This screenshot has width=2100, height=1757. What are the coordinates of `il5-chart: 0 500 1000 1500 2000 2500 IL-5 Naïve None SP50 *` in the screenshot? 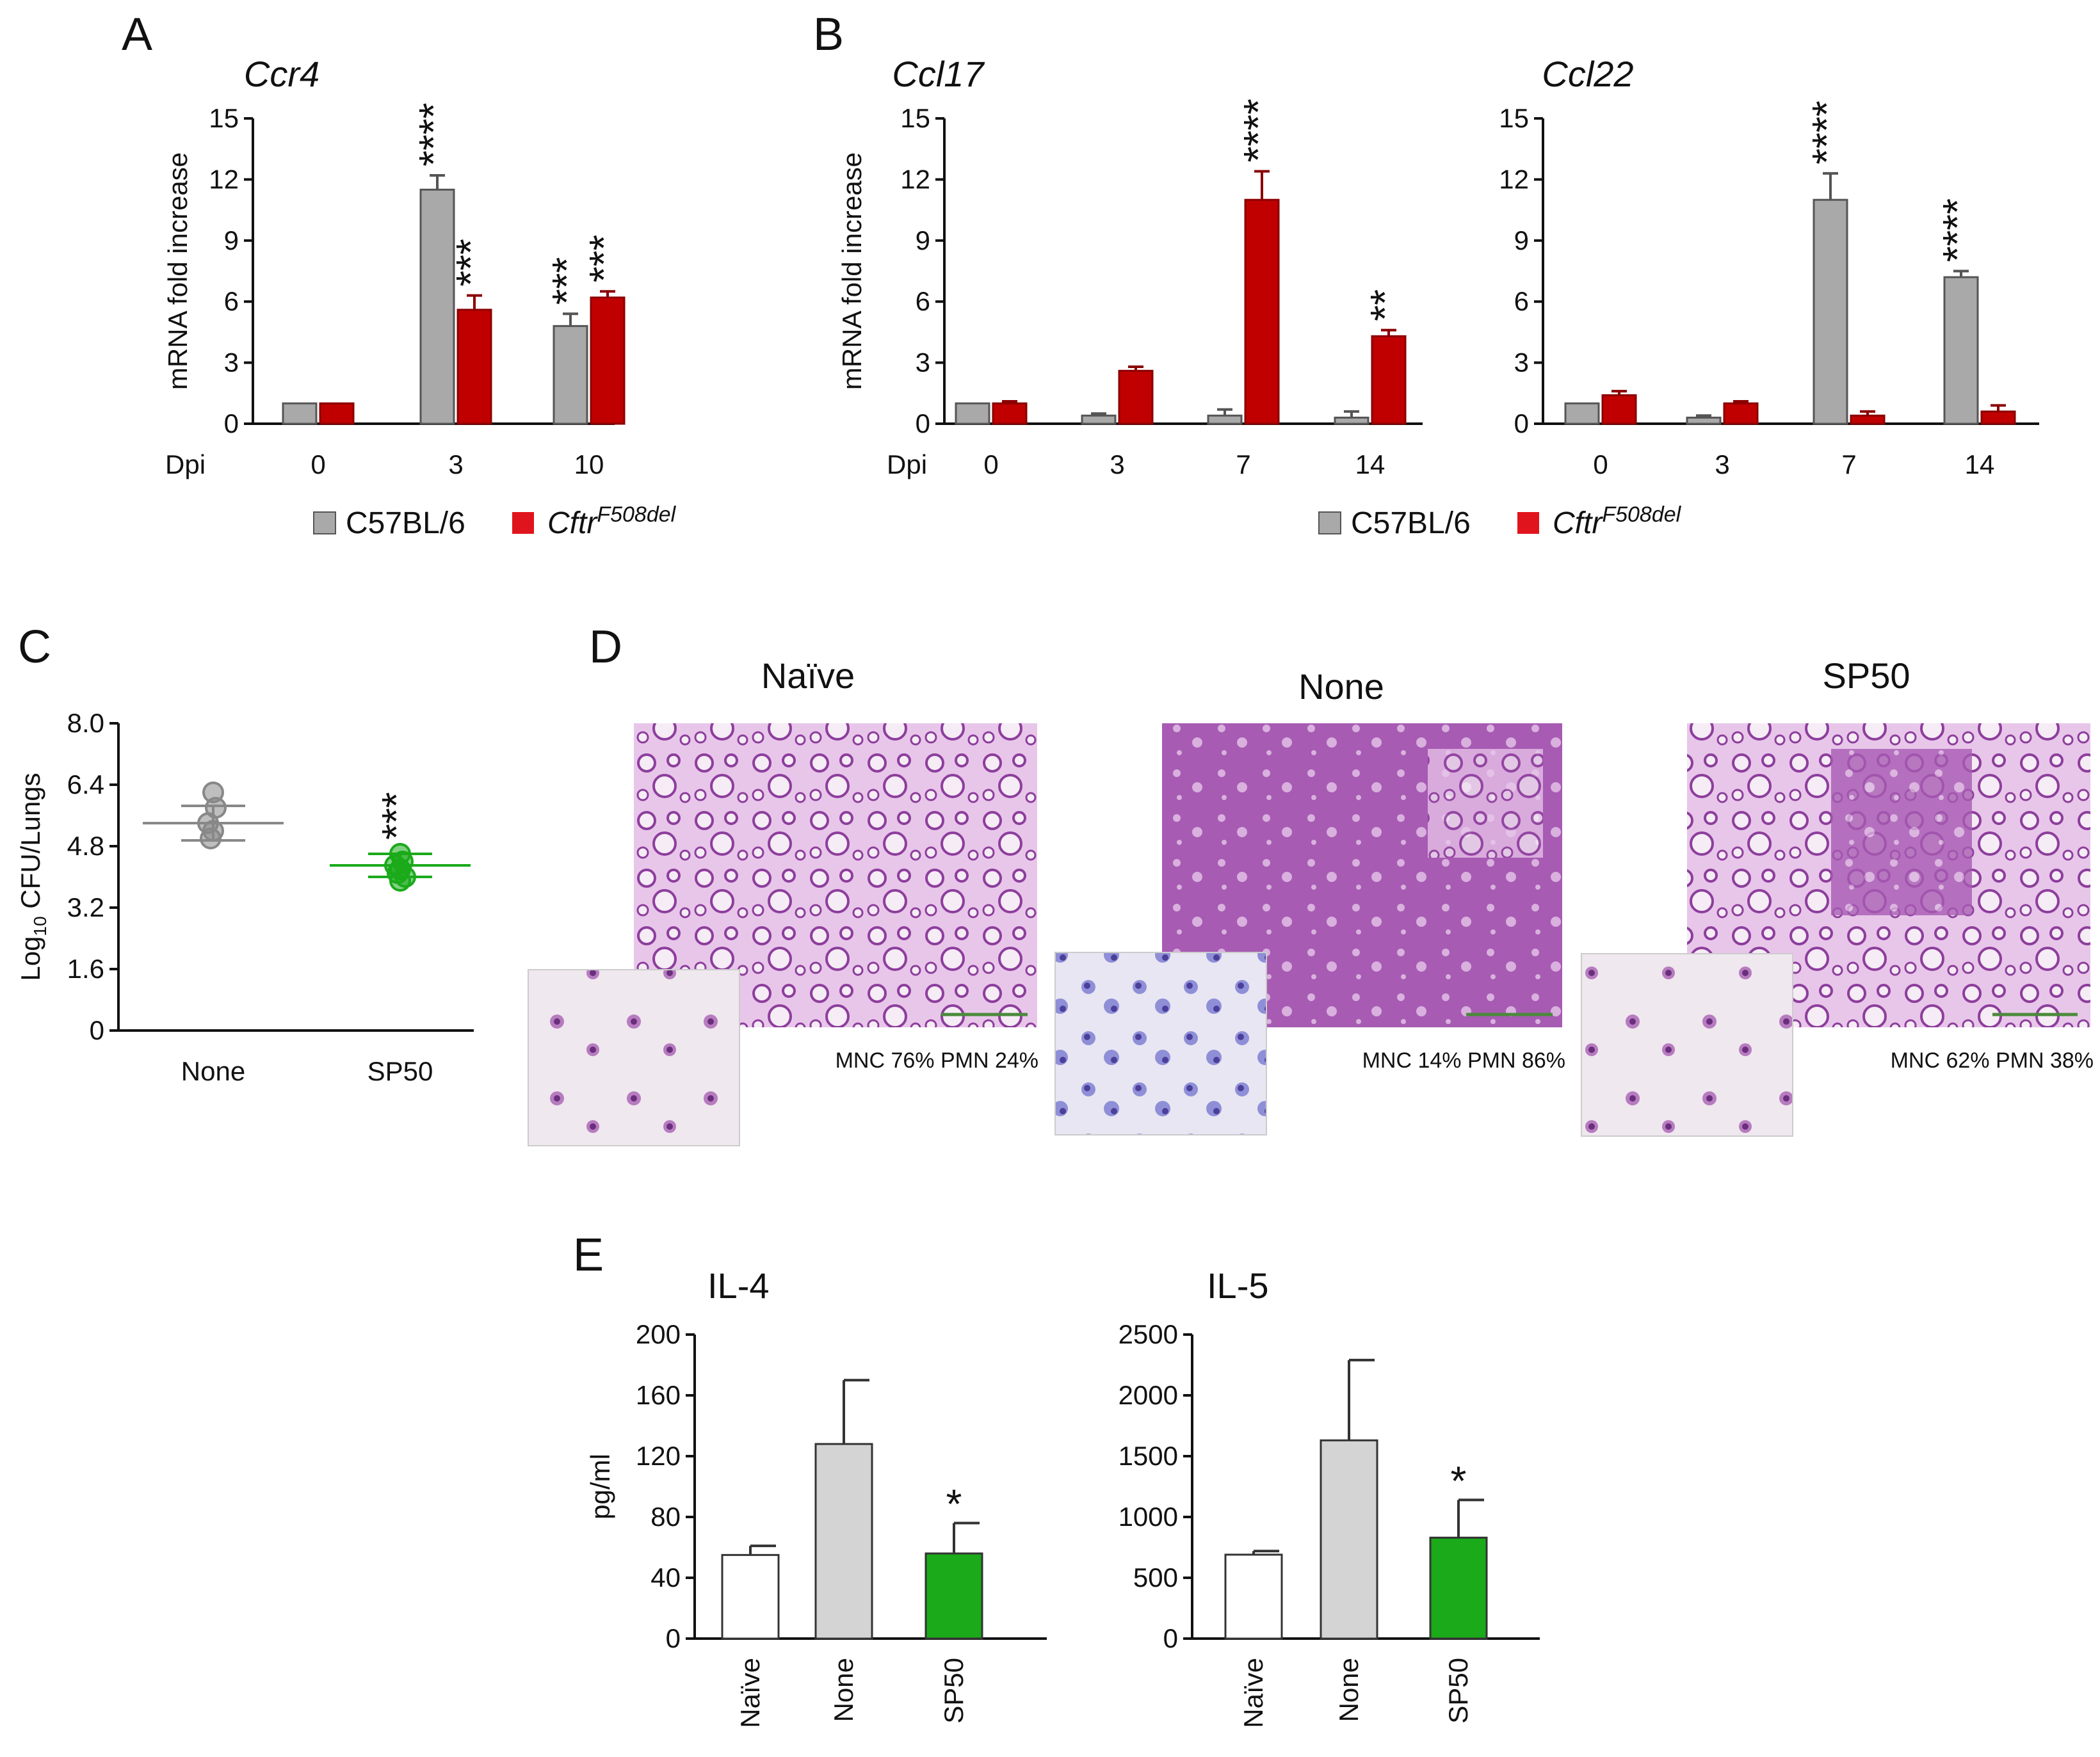 It's located at (1330, 1496).